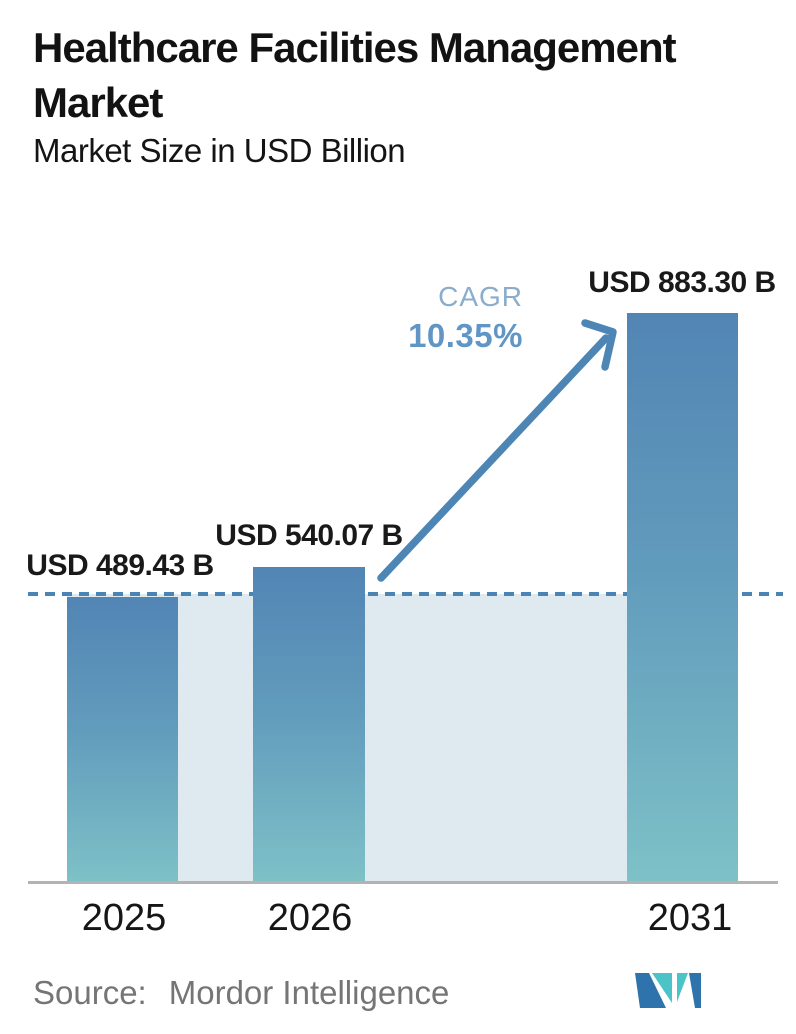  Describe the element at coordinates (355, 47) in the screenshot. I see `page-title-line-1: Healthcare Facilities Management` at that location.